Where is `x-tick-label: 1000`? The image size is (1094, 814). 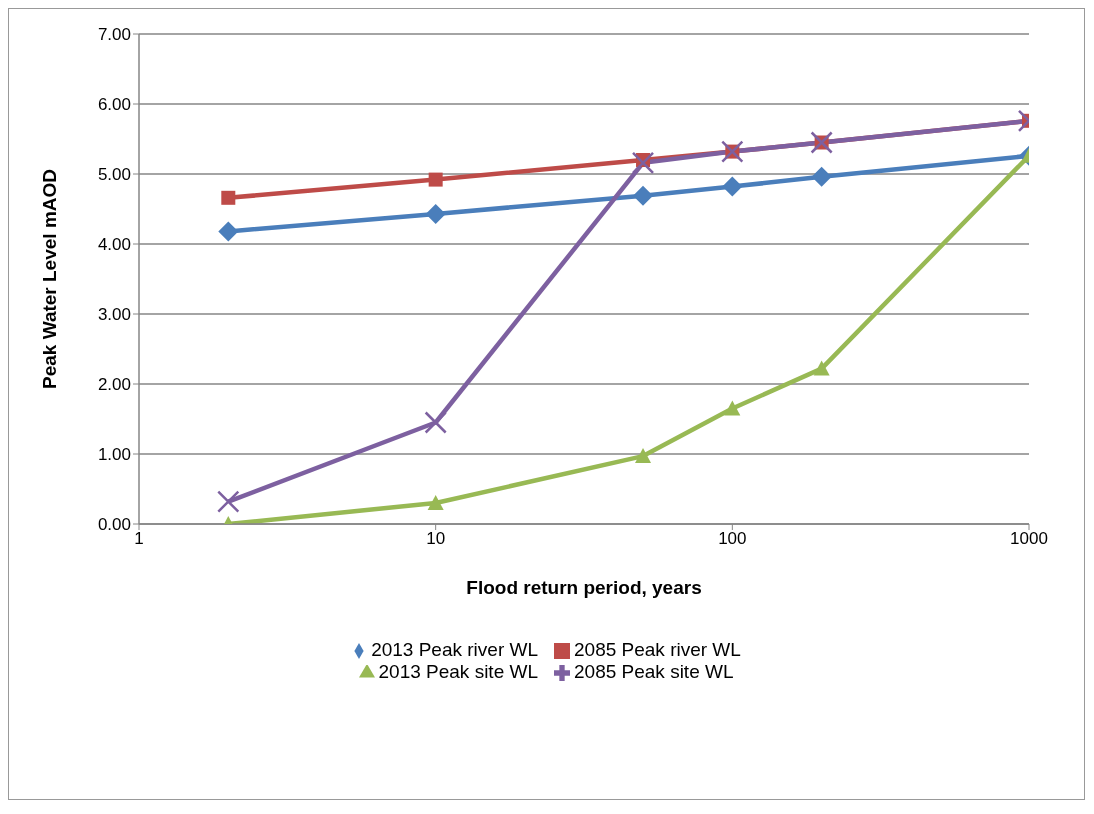
x-tick-label: 1000 is located at coordinates (1029, 539).